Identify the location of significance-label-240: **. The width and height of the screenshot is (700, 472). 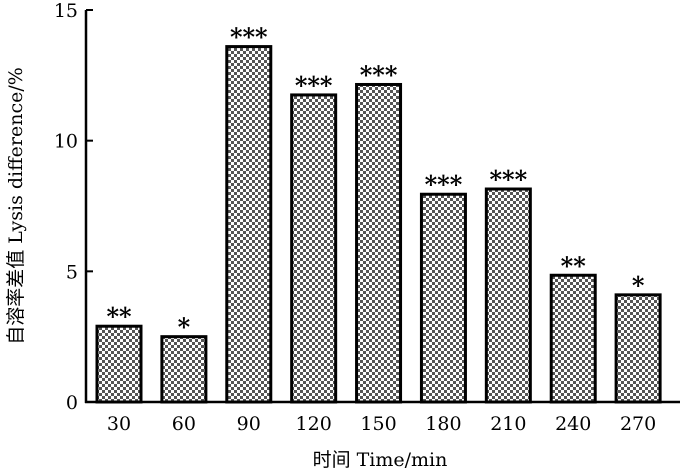
(574, 265).